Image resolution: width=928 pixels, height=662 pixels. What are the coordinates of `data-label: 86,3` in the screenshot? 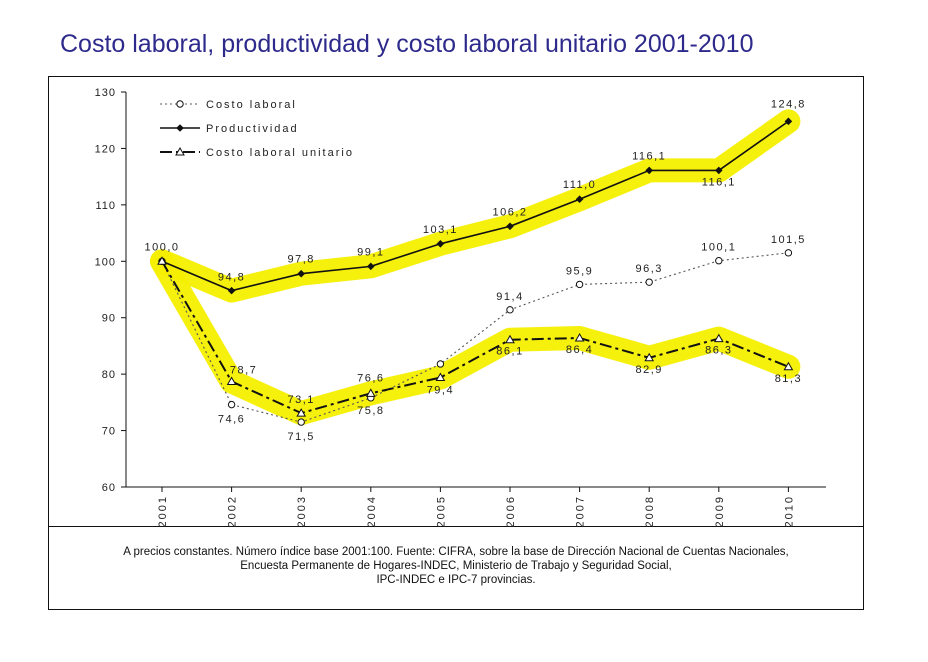 It's located at (718, 351).